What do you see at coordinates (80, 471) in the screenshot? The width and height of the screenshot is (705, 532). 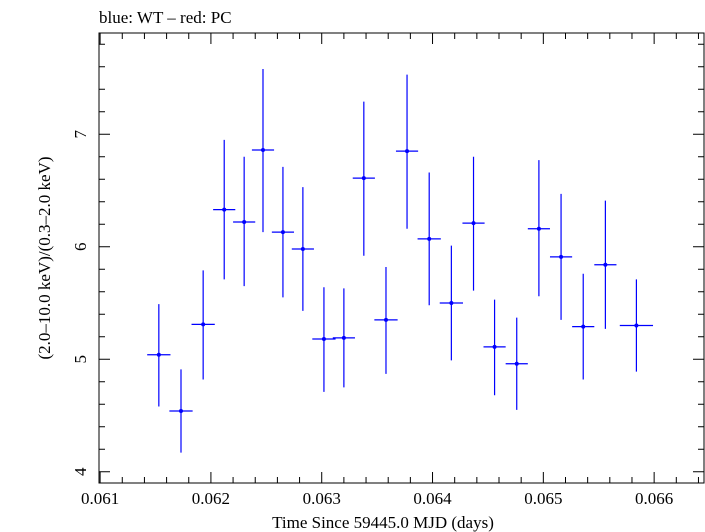 I see `y-tick-label: 4` at bounding box center [80, 471].